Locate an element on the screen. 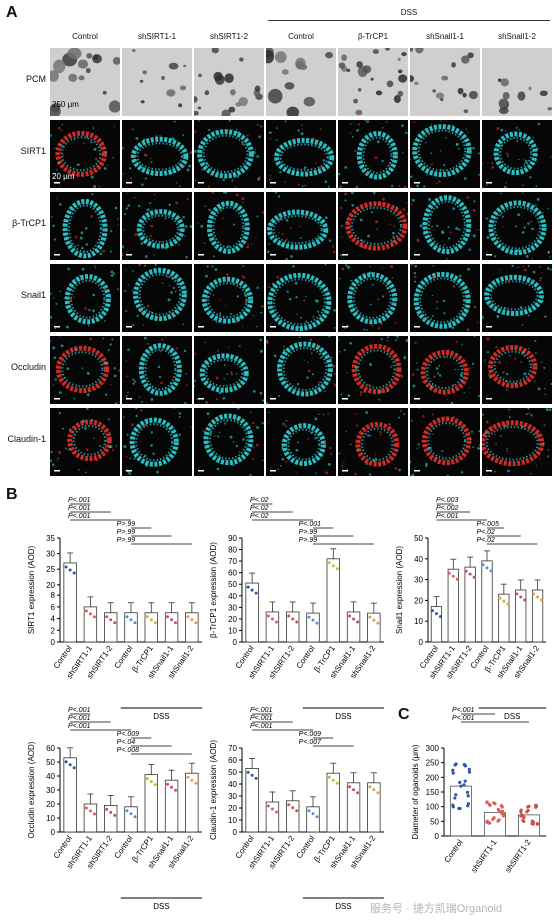 The width and height of the screenshot is (554, 923). y-axis-label: Snail1 expression (AOD) is located at coordinates (399, 590).